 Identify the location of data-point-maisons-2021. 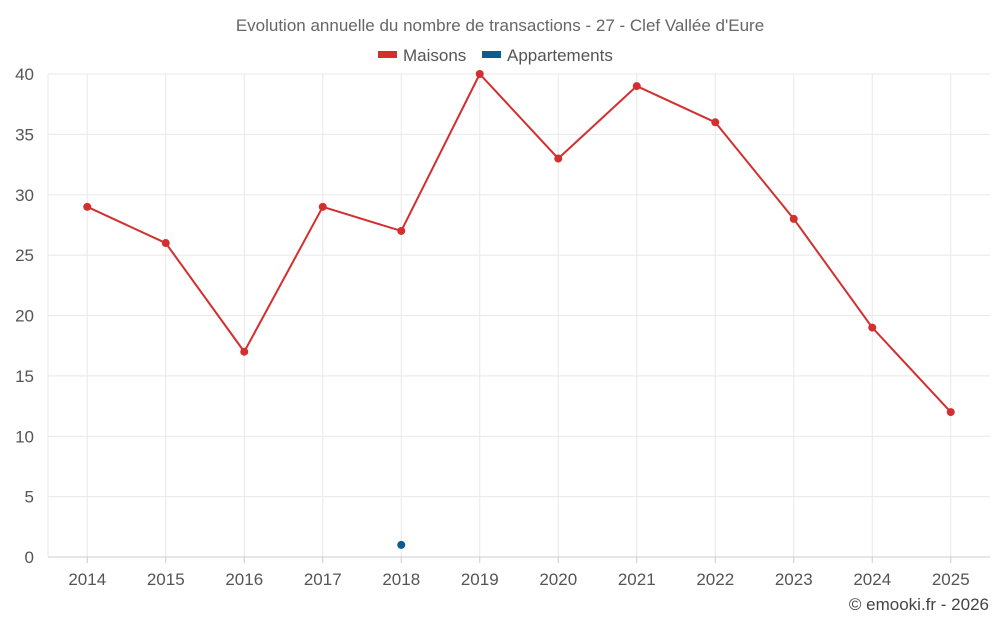
(636, 86).